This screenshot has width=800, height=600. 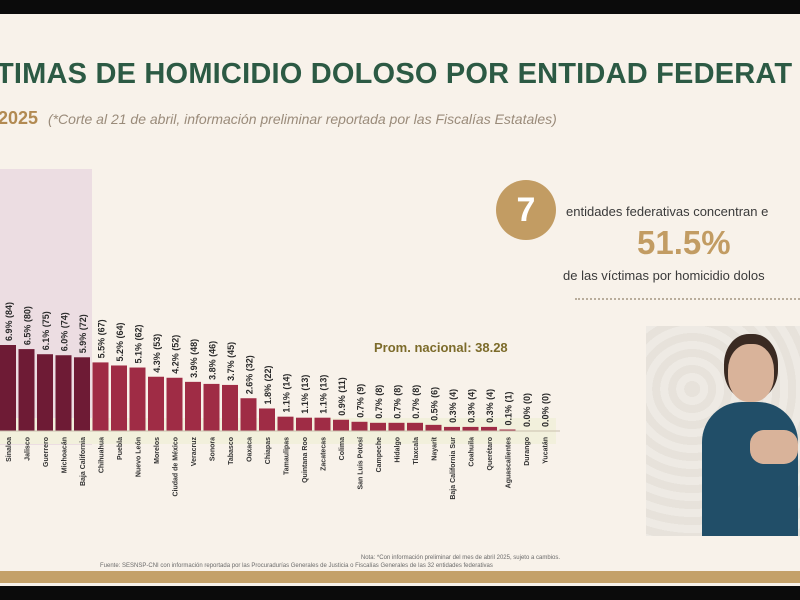 I want to click on category-label: Querétaro, so click(x=490, y=453).